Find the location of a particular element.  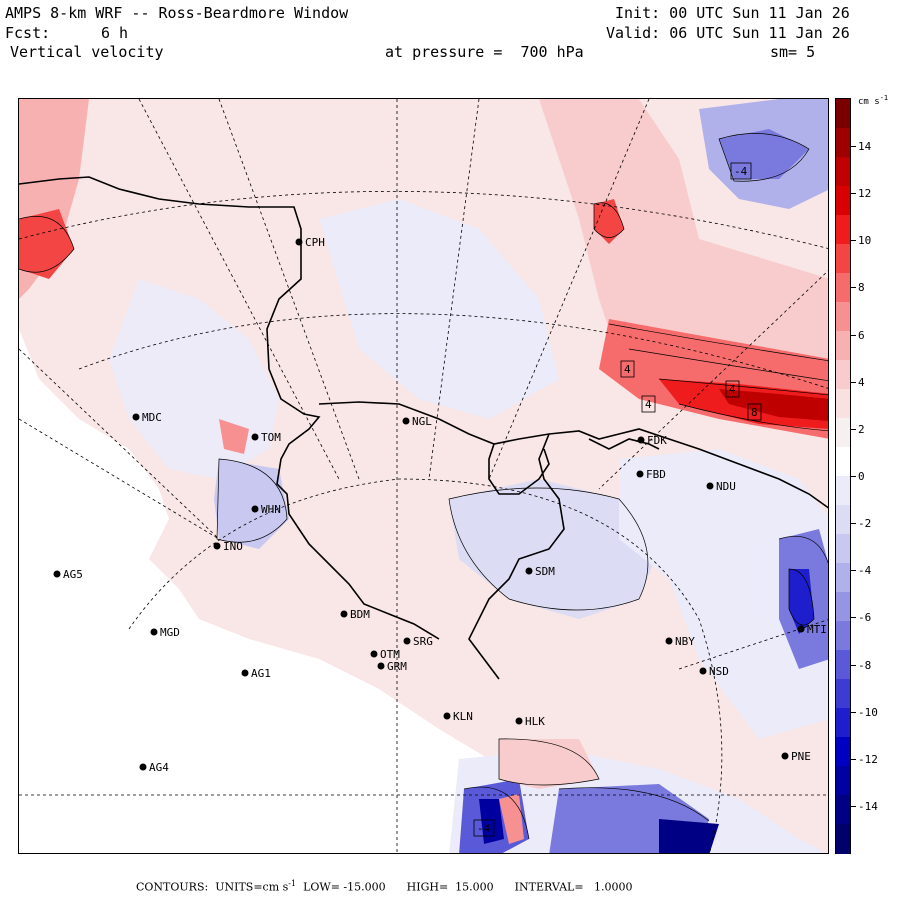

station-label: NGL is located at coordinates (422, 421).